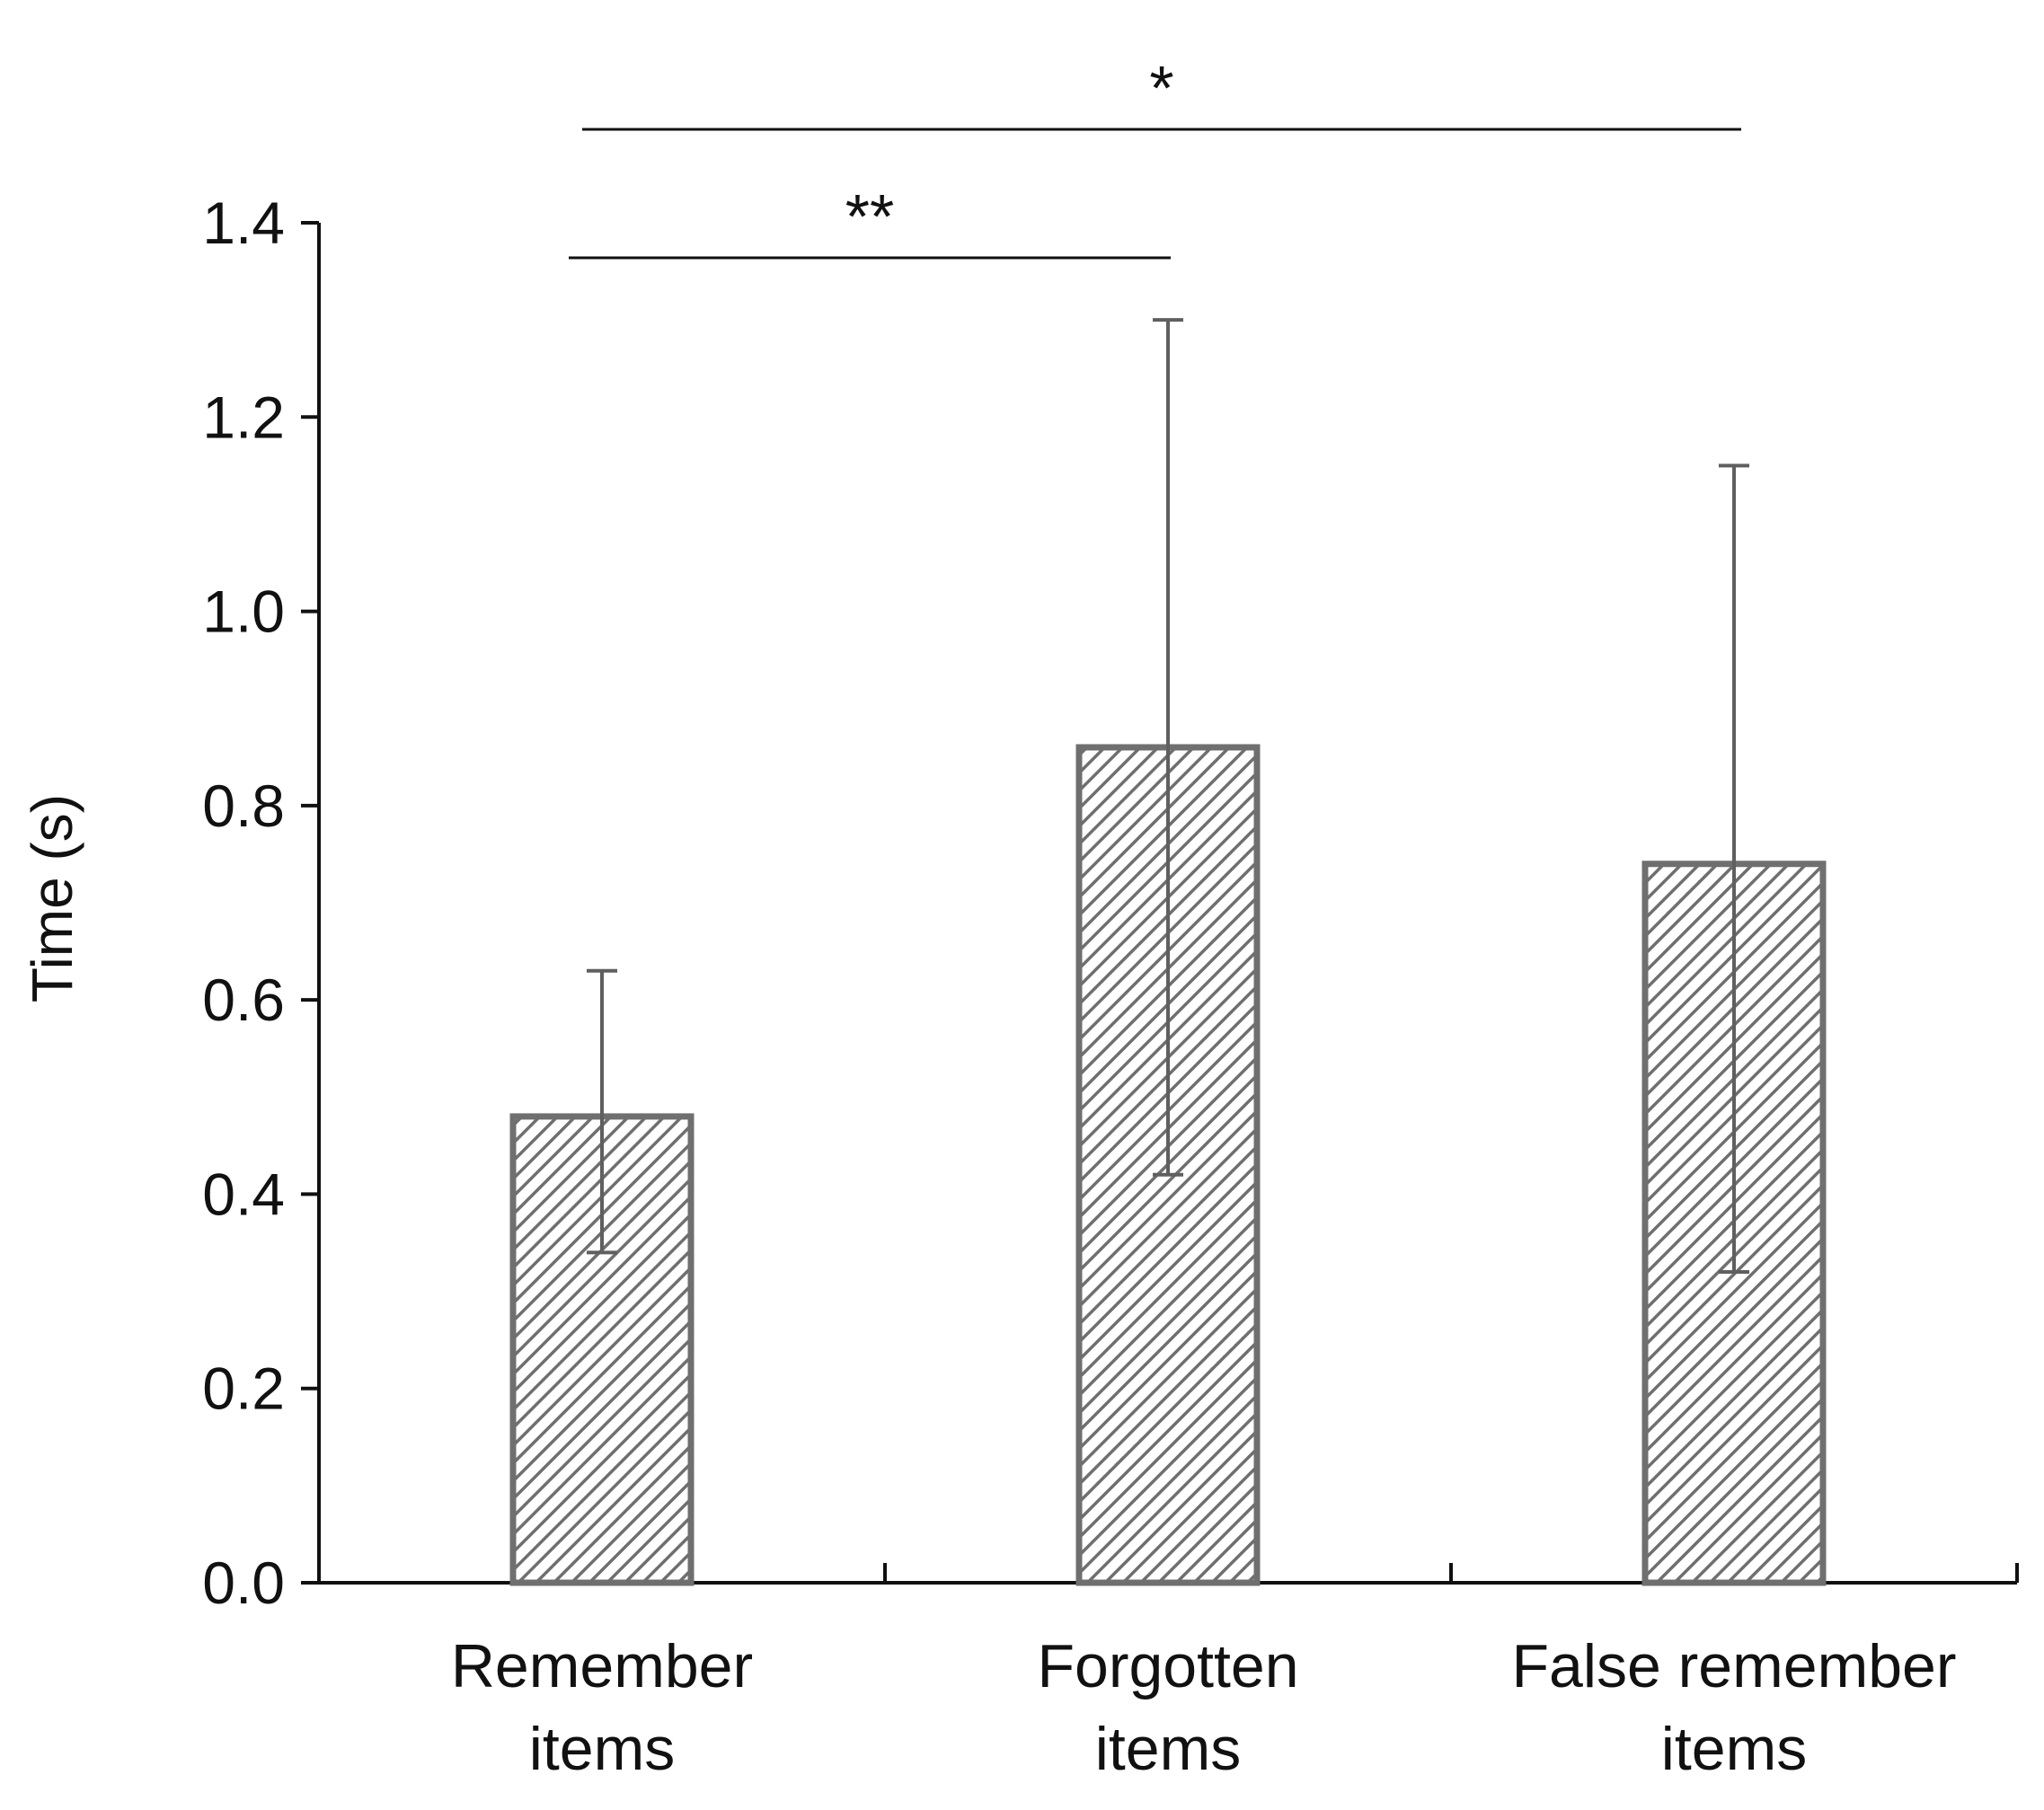 This screenshot has width=2044, height=1810. I want to click on y-tick-label: 1.0, so click(243, 612).